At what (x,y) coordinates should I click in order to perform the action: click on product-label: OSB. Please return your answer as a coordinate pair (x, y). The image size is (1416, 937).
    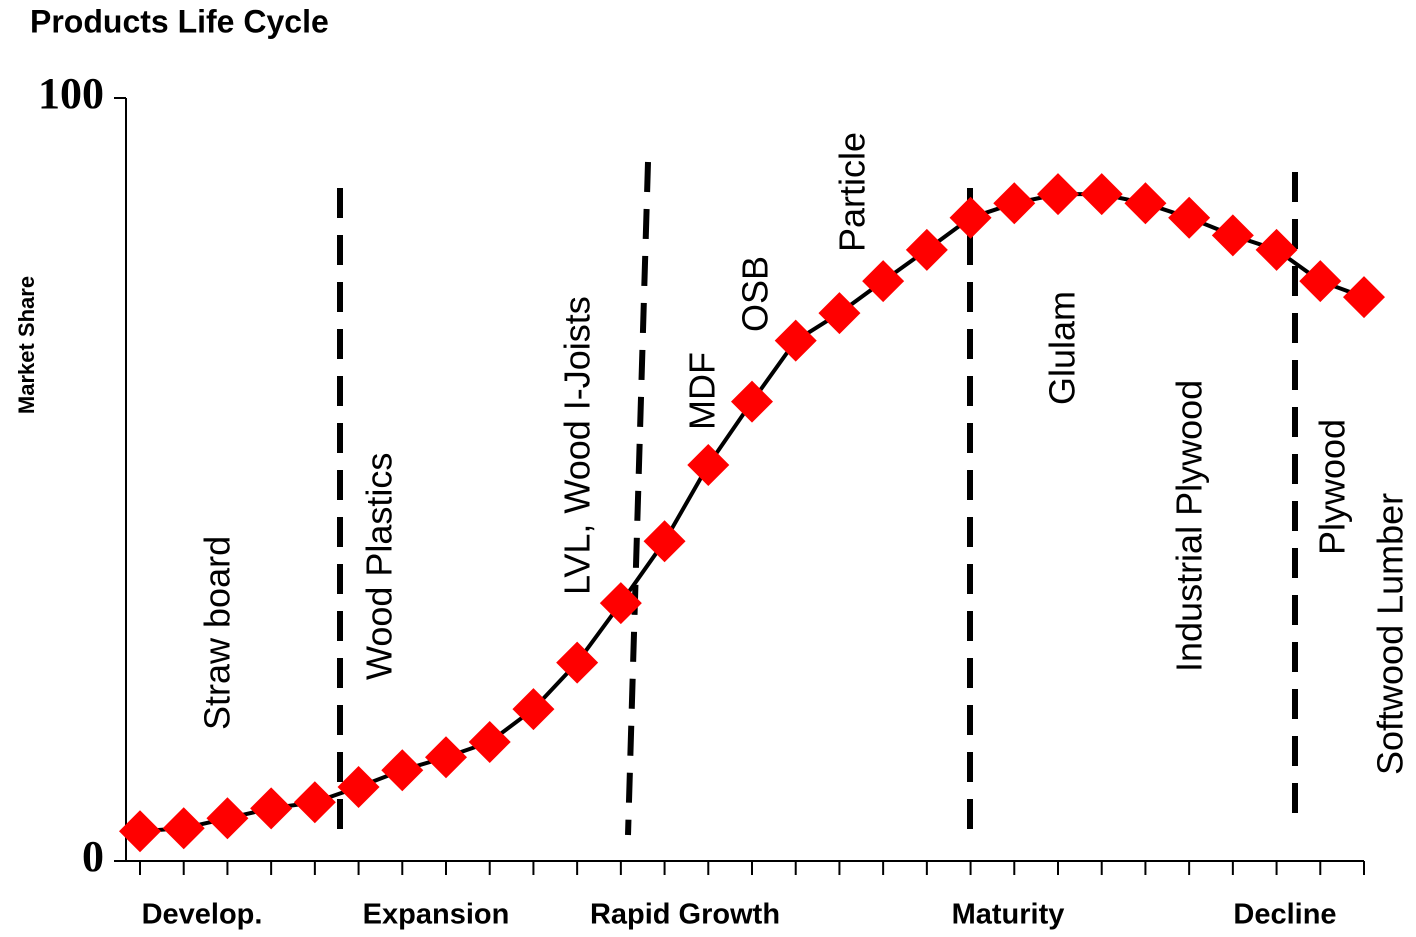
    Looking at the image, I should click on (755, 294).